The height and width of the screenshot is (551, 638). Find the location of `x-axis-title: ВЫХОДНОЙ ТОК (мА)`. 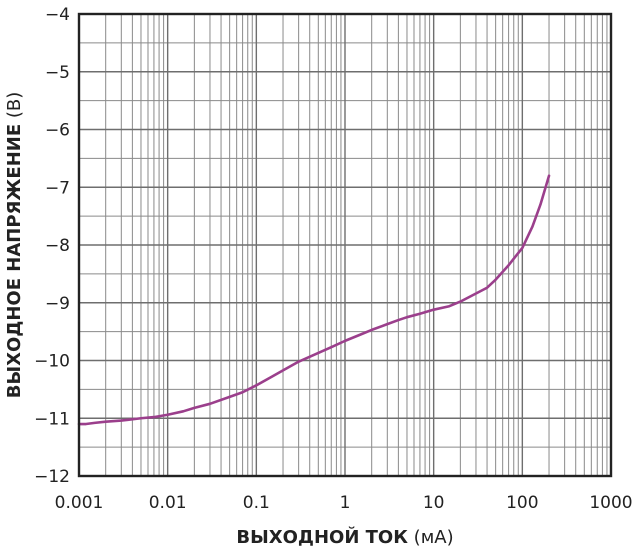

x-axis-title: ВЫХОДНОЙ ТОК (мА) is located at coordinates (344, 537).